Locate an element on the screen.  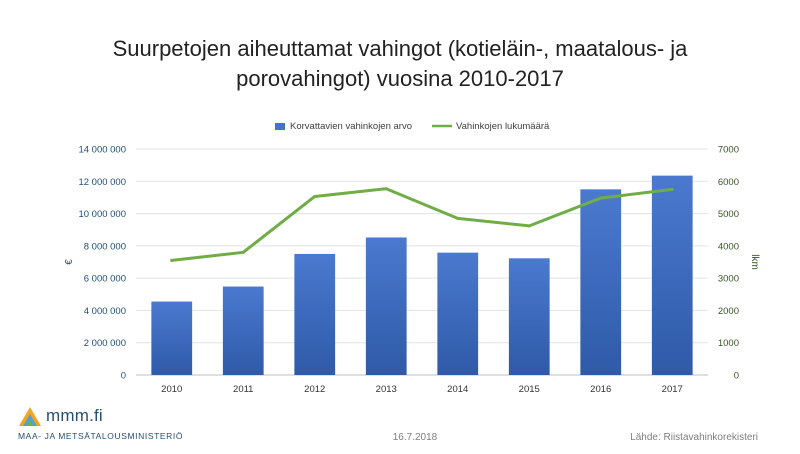
y-tick-label: 8 000 000 is located at coordinates (105, 246).